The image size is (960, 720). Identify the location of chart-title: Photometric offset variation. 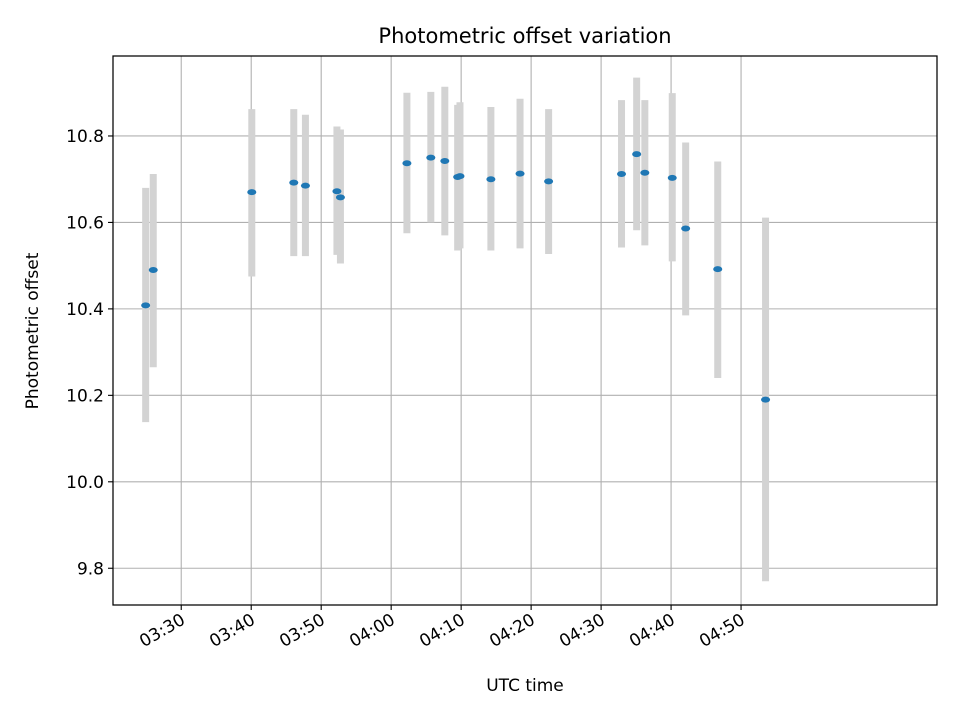
(524, 36).